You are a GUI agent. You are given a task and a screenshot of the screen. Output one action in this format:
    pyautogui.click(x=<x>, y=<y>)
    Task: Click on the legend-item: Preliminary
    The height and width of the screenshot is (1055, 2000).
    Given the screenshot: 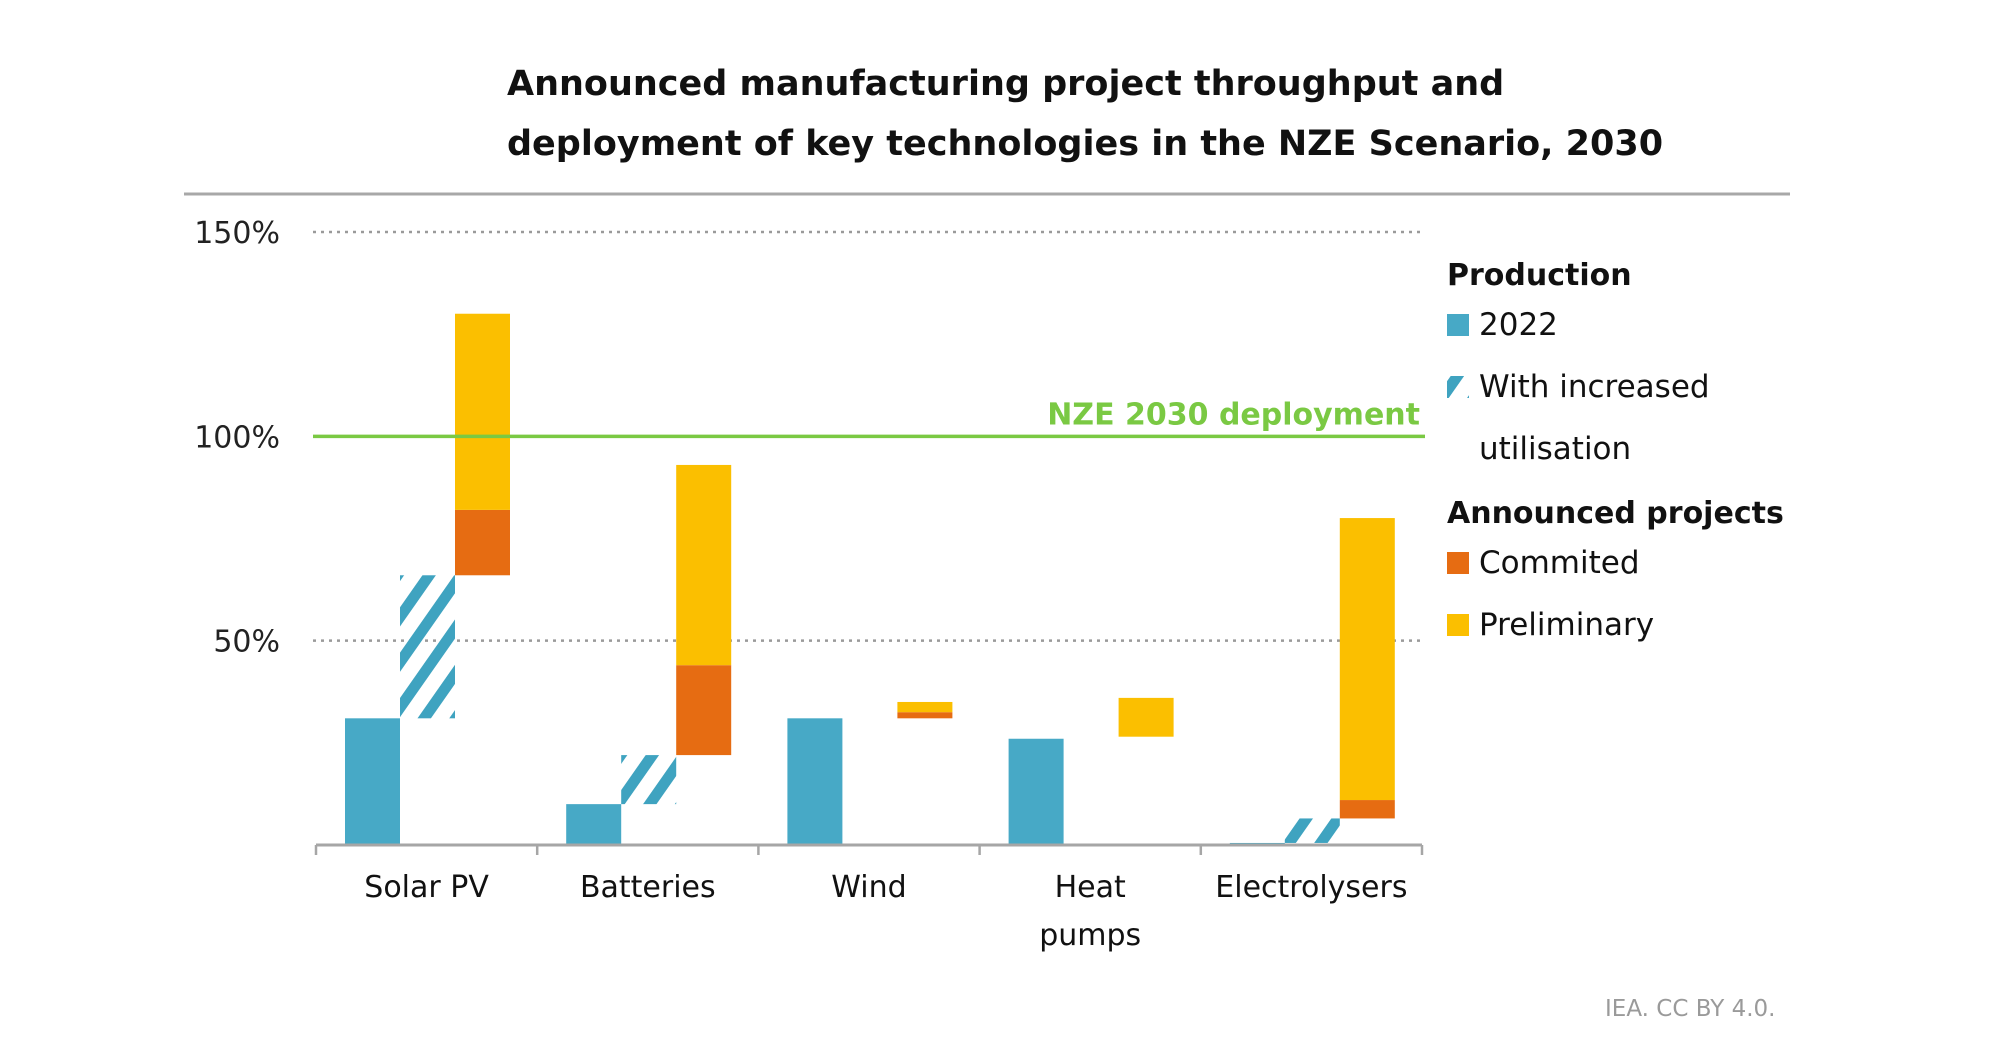 What is the action you would take?
    pyautogui.click(x=1550, y=625)
    